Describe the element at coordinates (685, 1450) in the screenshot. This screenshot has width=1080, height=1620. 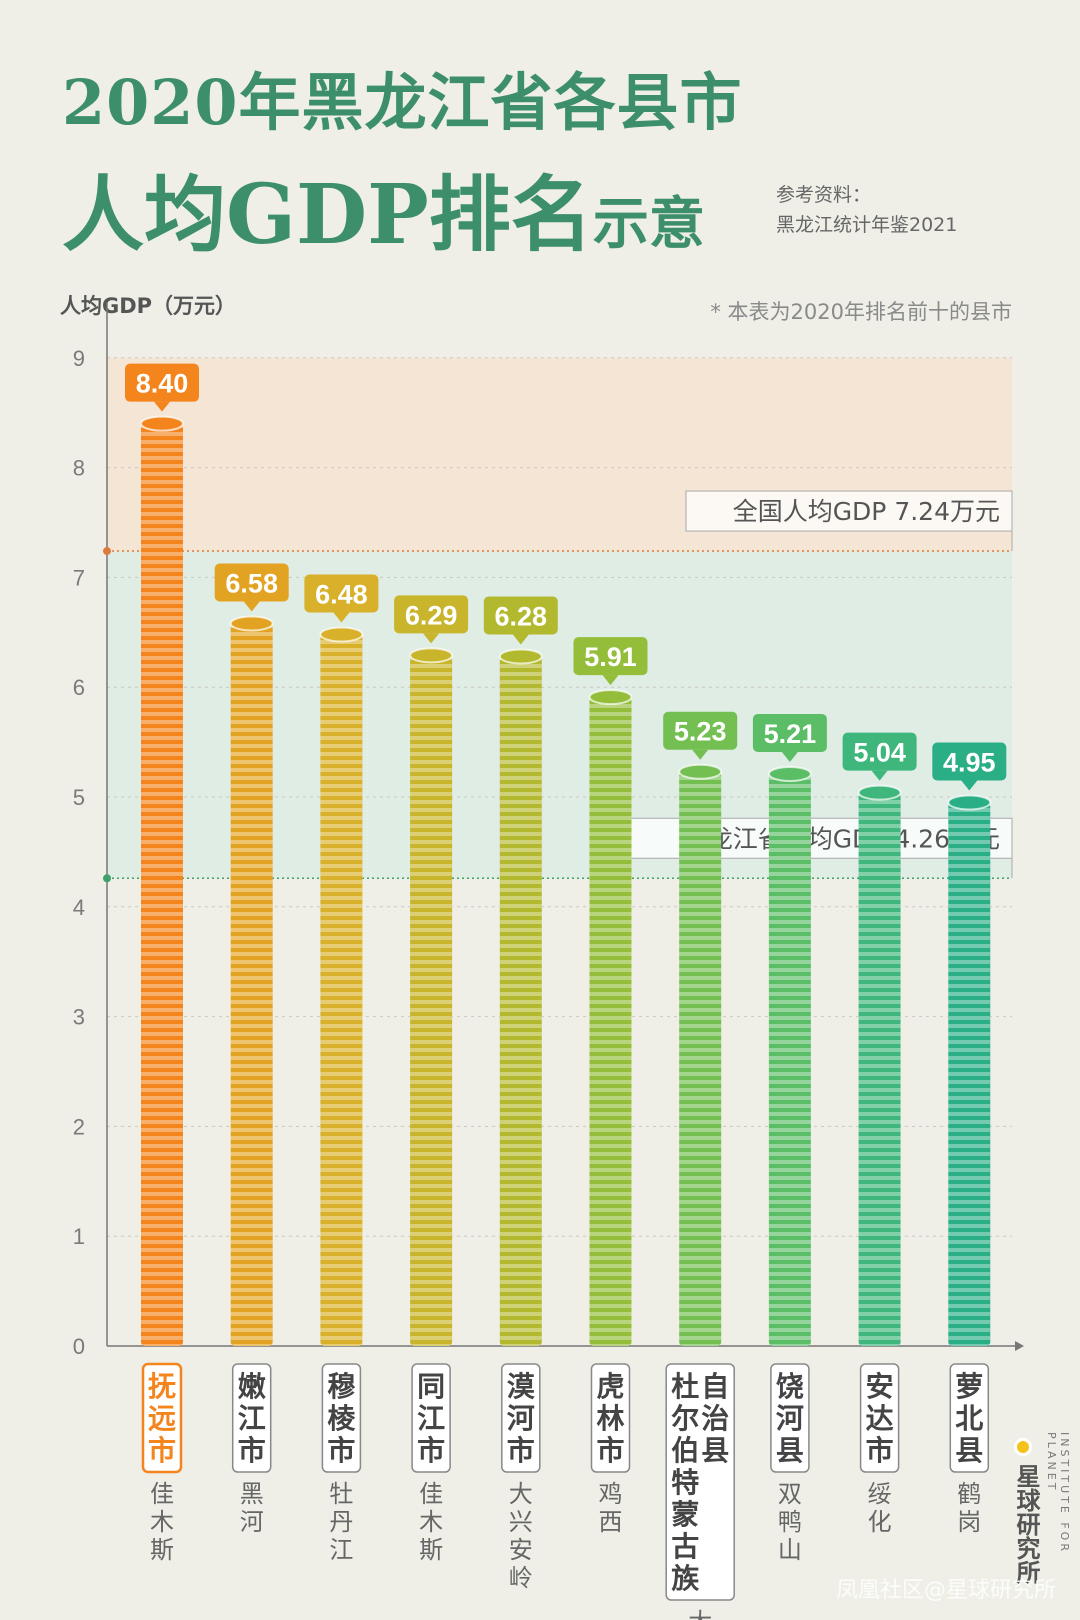
I see `category-char: 伯` at that location.